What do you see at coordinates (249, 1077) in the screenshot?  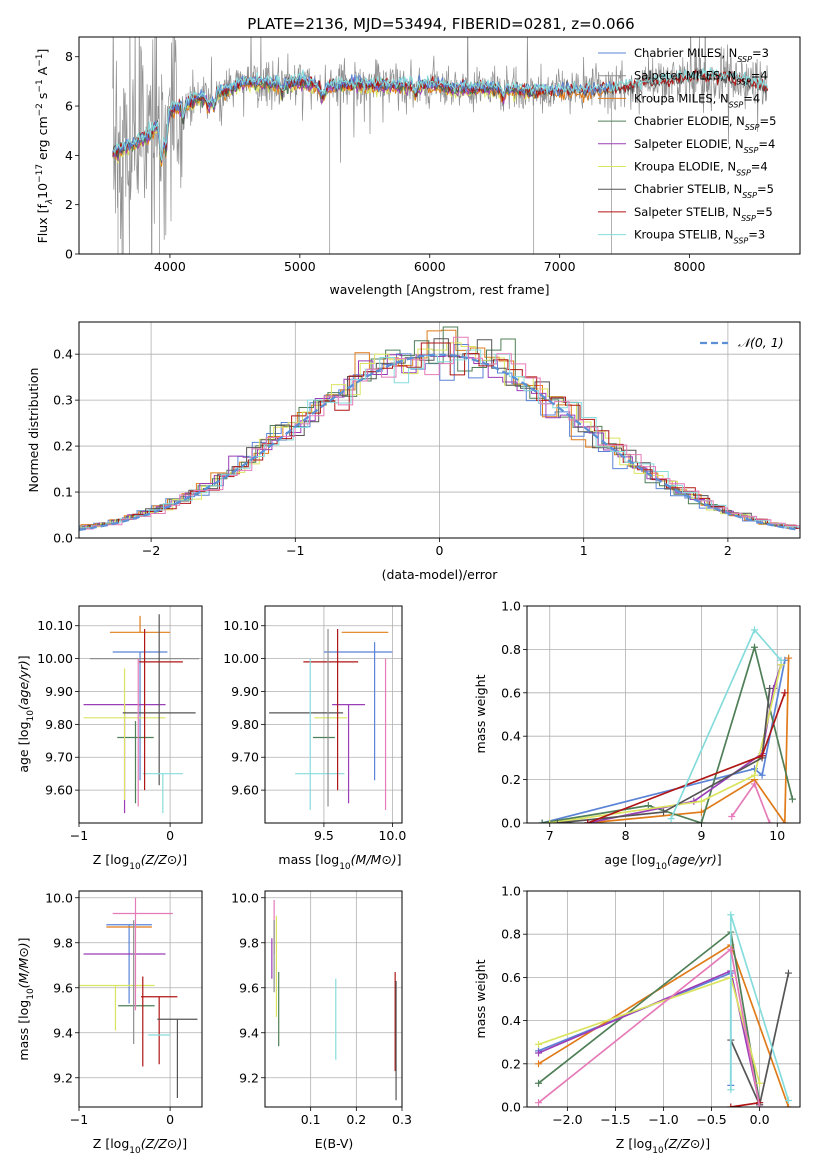 I see `y-tick-label: 9.2` at bounding box center [249, 1077].